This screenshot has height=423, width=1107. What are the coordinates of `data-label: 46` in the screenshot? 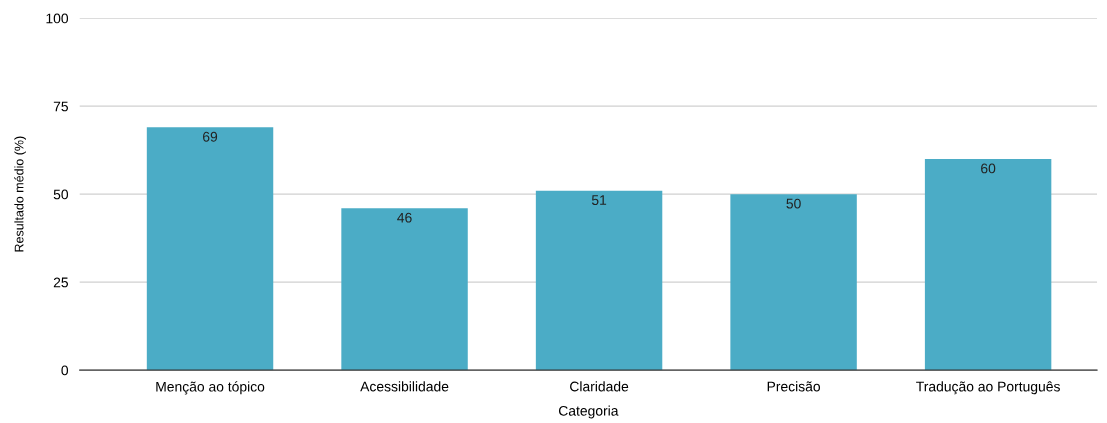 It's located at (404, 217).